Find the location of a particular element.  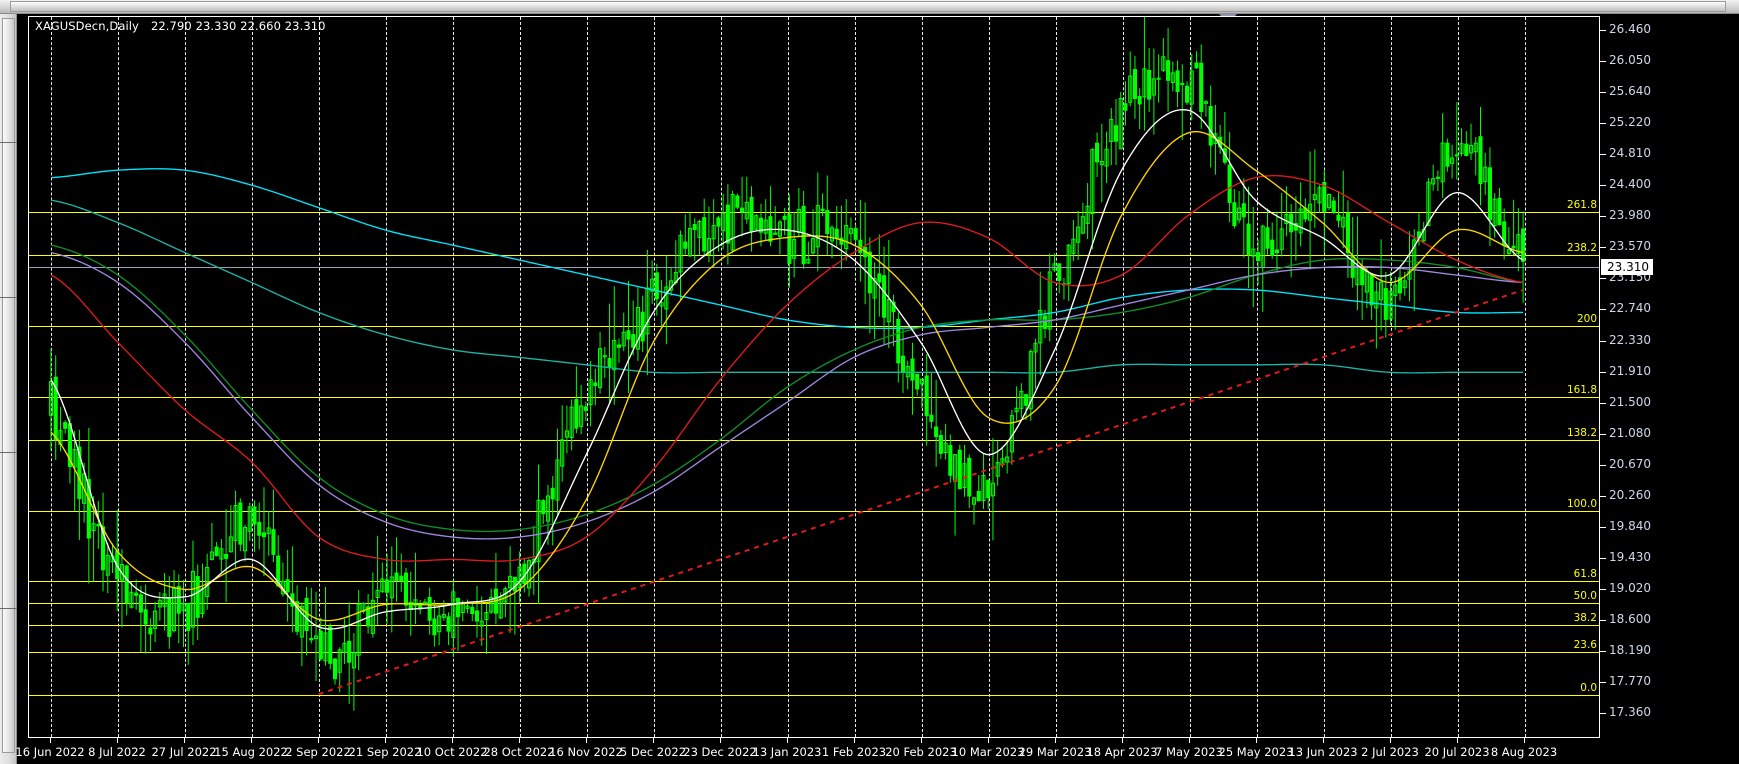

date-tick-label: 28 Oct 2022 is located at coordinates (519, 752).